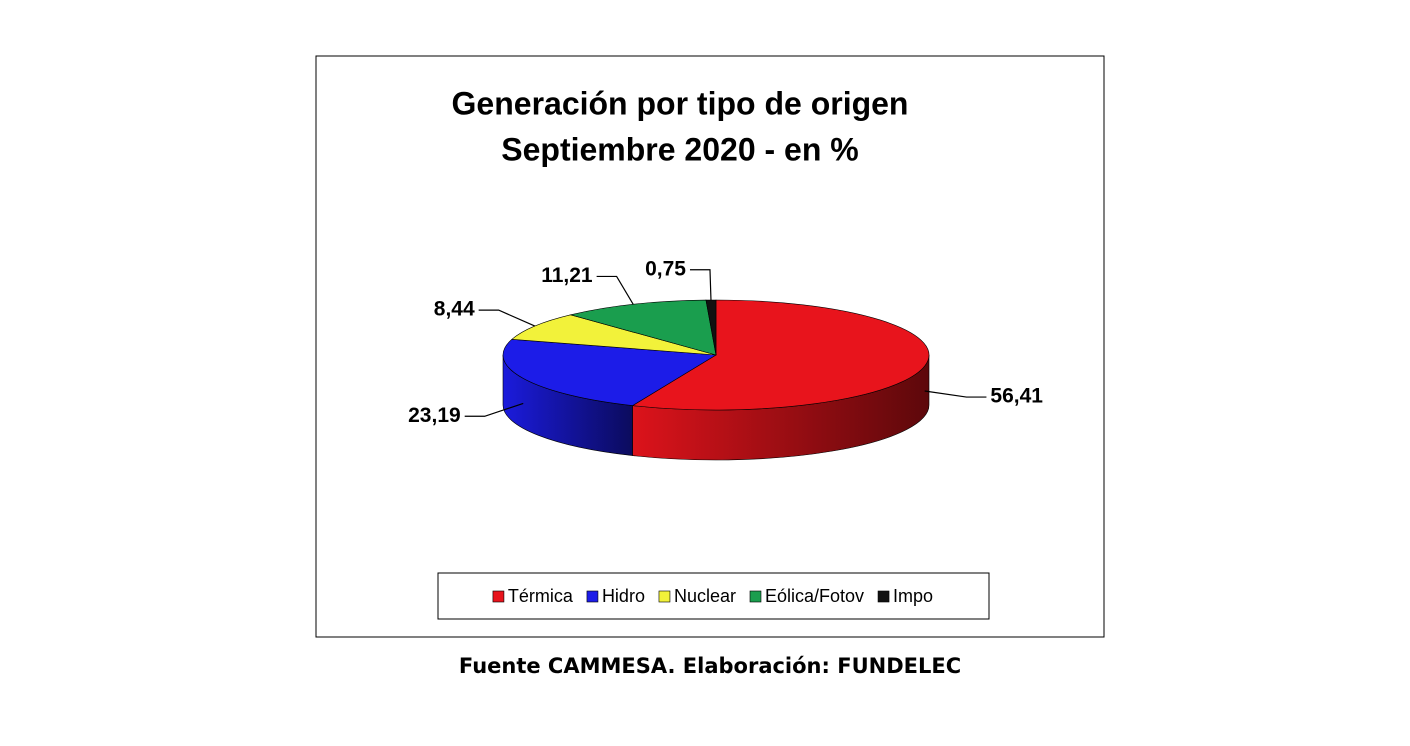  I want to click on legend-label: Eólica/Fotov, so click(814, 596).